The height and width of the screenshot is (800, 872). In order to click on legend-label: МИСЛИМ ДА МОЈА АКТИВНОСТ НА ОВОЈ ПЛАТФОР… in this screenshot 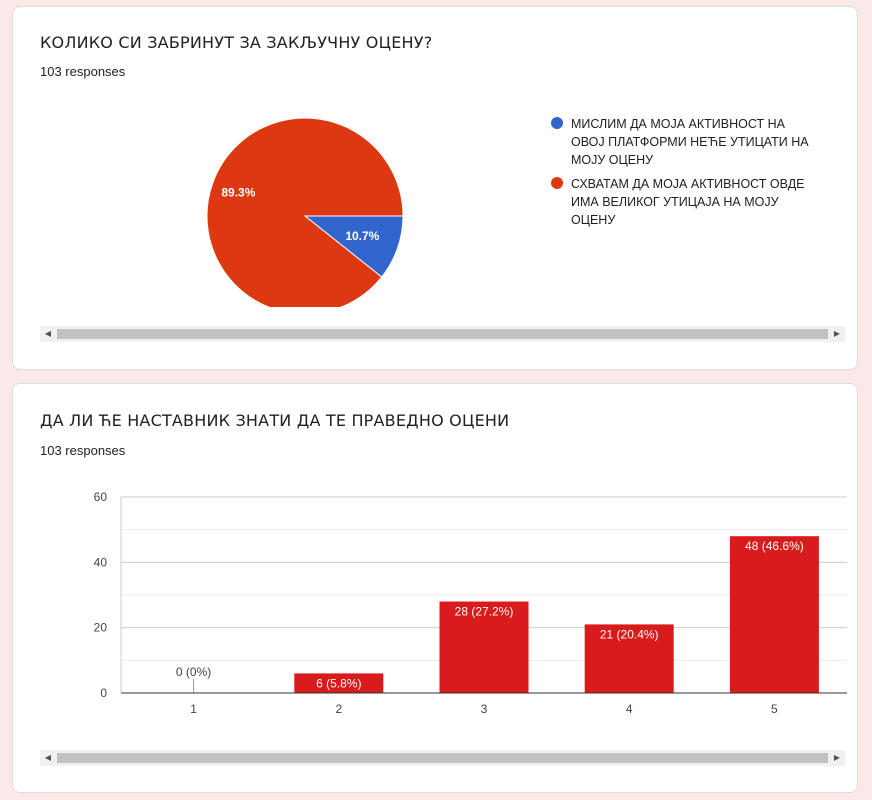, I will do `click(690, 142)`.